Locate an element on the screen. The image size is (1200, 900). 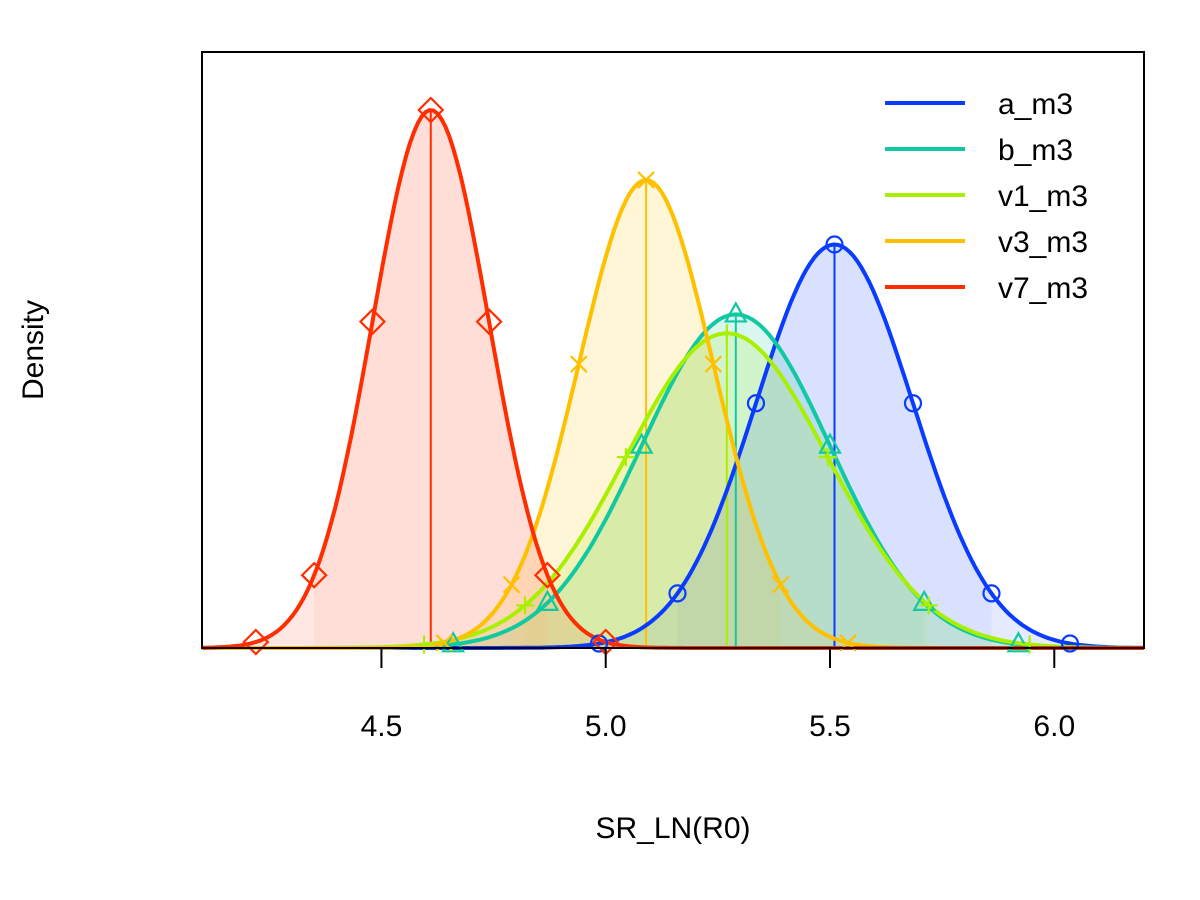
legend-label-v1_m3: v1_m3 is located at coordinates (1043, 196).